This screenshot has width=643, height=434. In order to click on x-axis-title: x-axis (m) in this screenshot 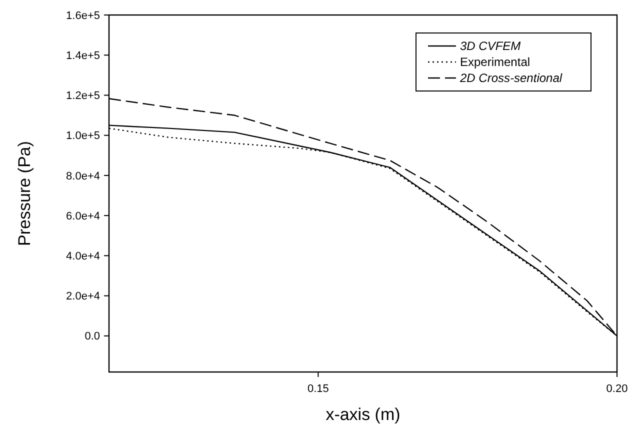, I will do `click(363, 414)`.